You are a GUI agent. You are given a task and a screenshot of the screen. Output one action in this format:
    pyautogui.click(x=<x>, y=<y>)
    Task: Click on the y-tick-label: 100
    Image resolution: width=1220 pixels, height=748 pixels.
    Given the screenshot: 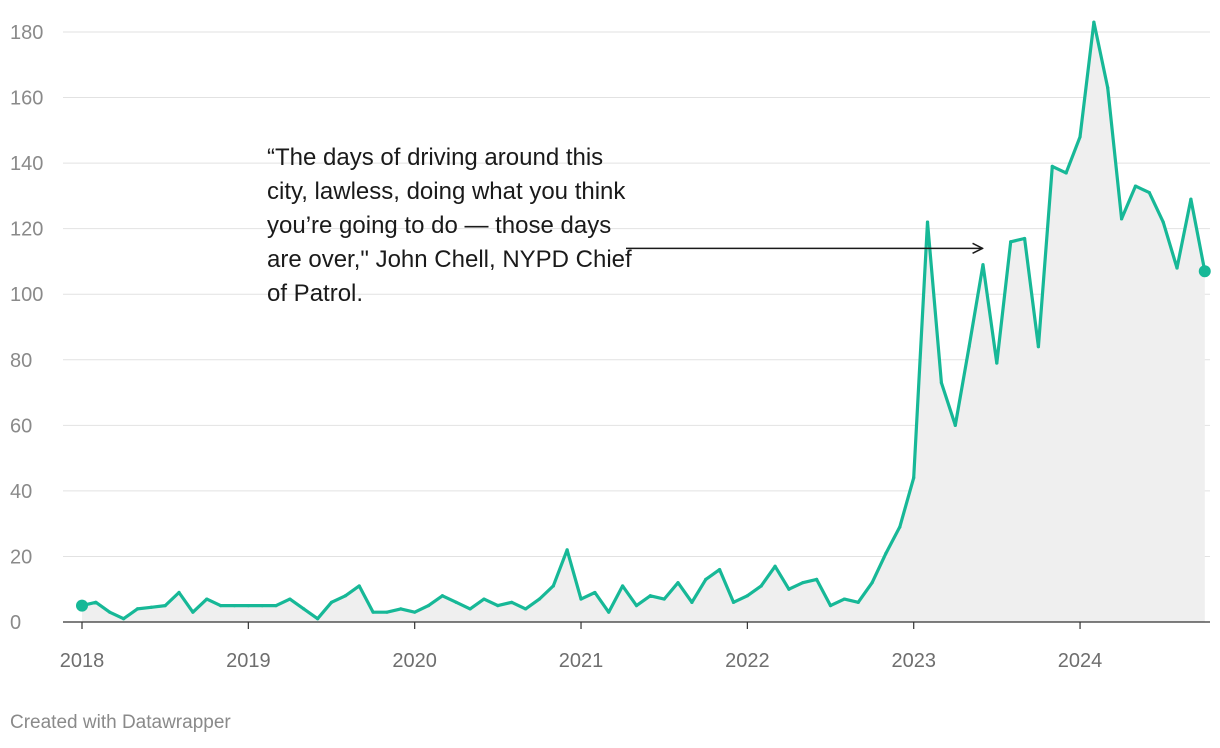 What is the action you would take?
    pyautogui.click(x=26, y=295)
    